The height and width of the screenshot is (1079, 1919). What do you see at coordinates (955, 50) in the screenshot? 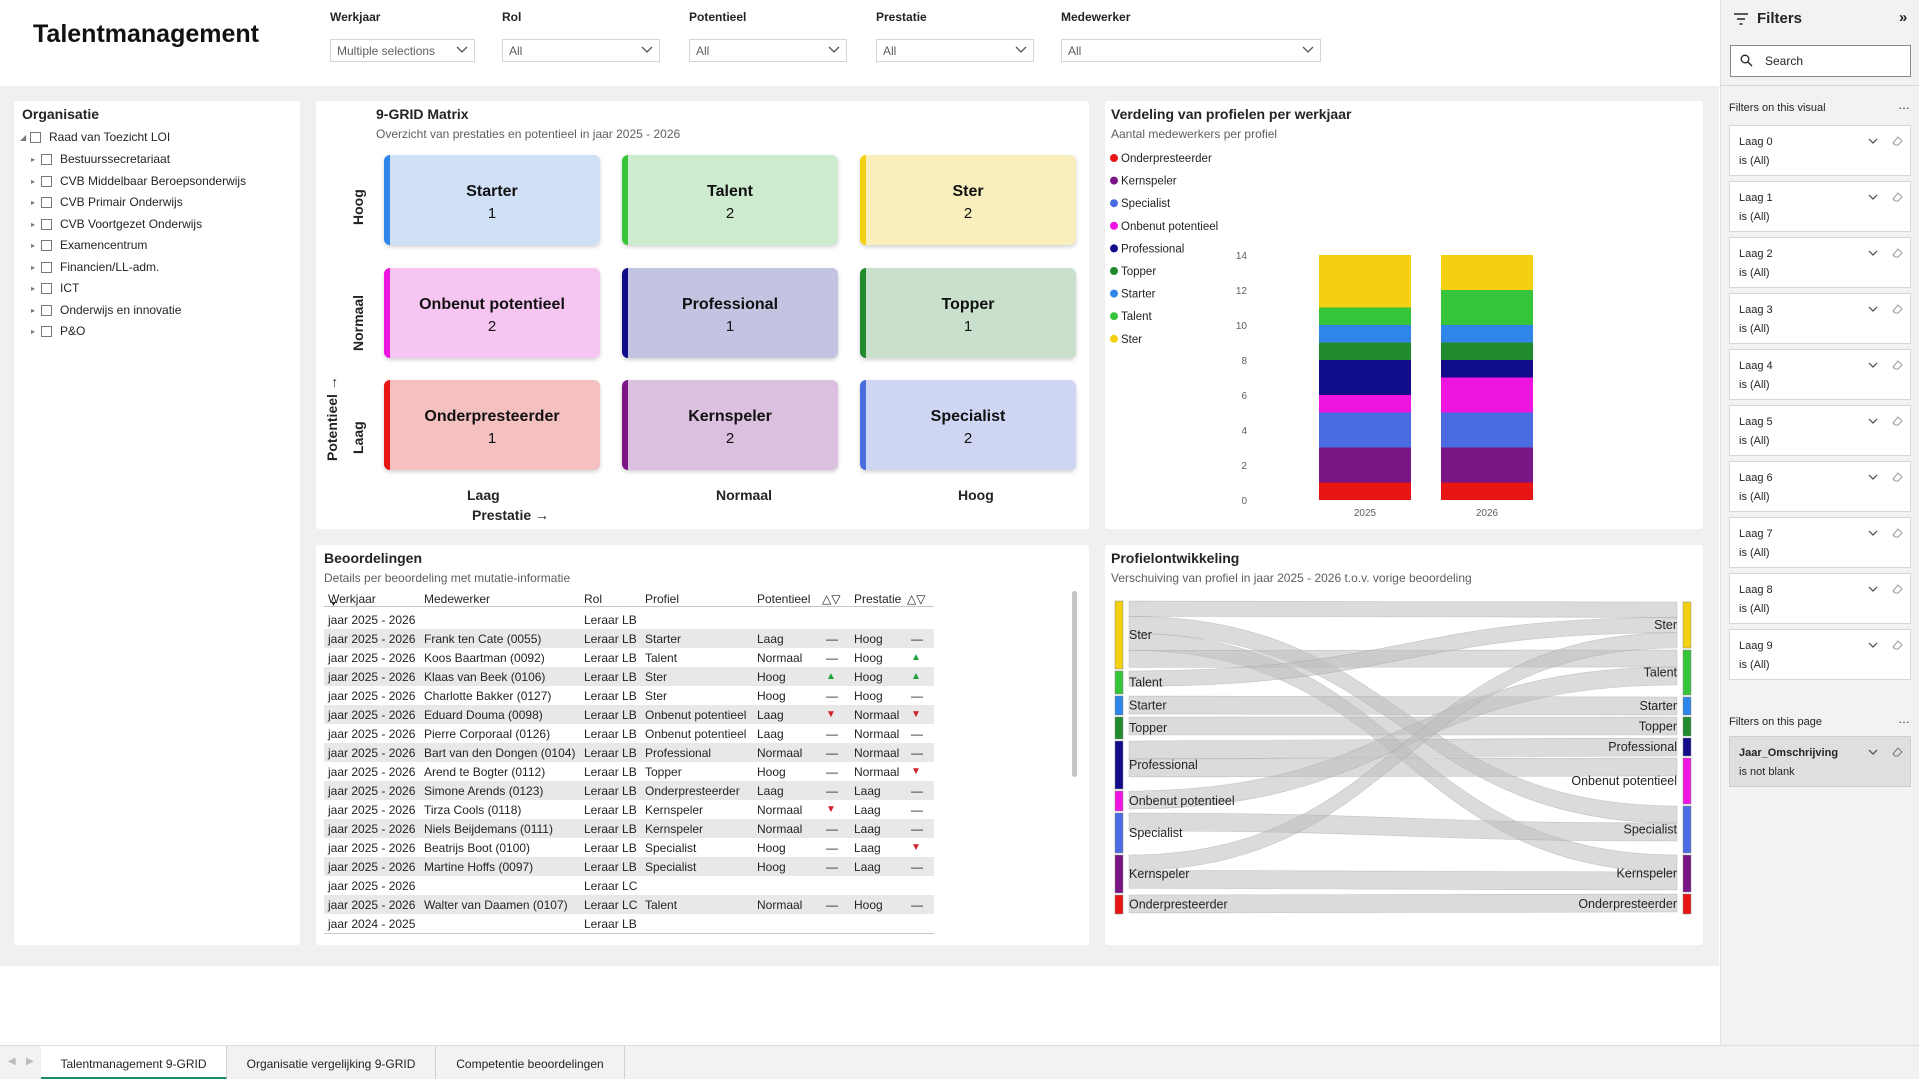
I see `prestatie-dropdown: All` at bounding box center [955, 50].